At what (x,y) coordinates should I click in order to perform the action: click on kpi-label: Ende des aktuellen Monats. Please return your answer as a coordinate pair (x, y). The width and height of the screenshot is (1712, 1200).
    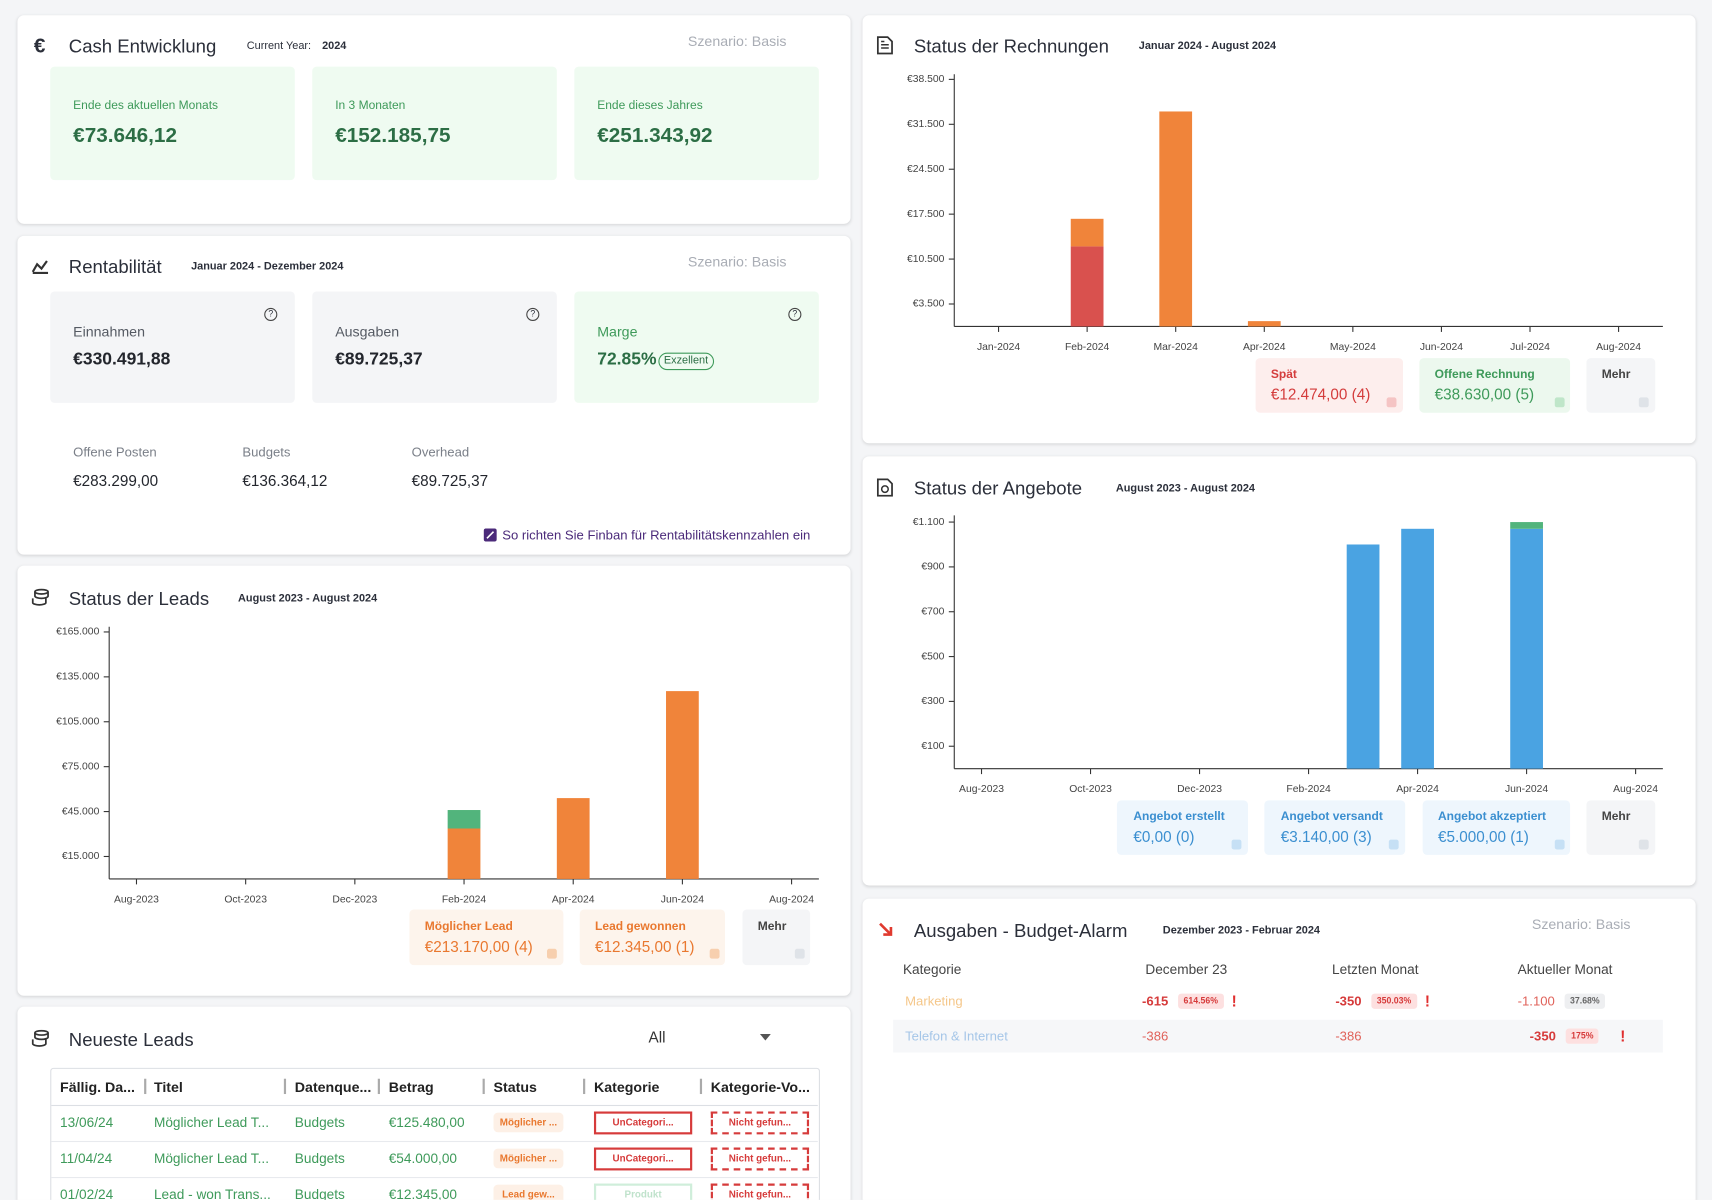
    Looking at the image, I should click on (146, 106).